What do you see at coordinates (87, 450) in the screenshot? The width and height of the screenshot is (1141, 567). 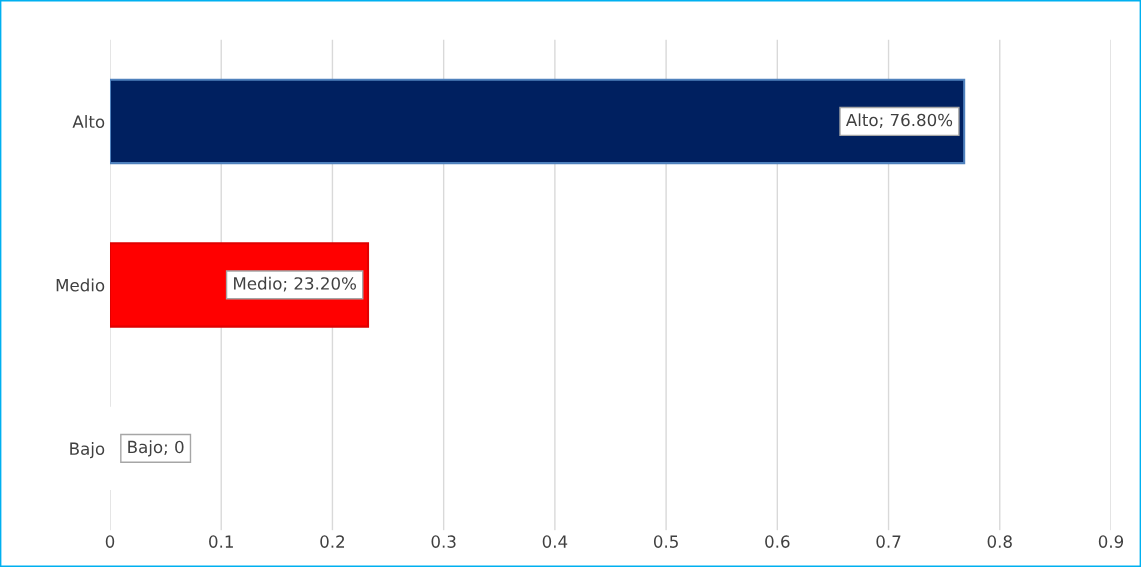 I see `y-tick-label: Bajo` at bounding box center [87, 450].